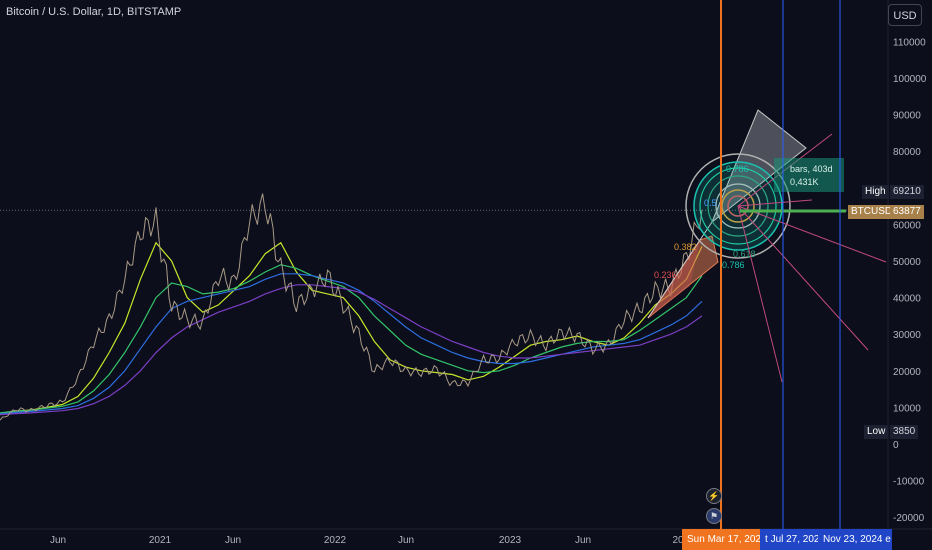  What do you see at coordinates (896, 445) in the screenshot?
I see `y-tick-label: 0` at bounding box center [896, 445].